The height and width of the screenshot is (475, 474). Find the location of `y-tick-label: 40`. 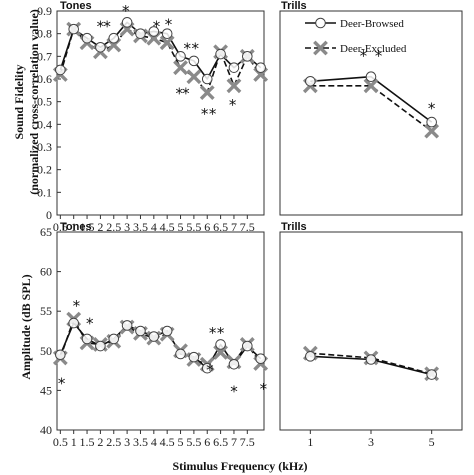

y-tick-label: 40 is located at coordinates (46, 430).